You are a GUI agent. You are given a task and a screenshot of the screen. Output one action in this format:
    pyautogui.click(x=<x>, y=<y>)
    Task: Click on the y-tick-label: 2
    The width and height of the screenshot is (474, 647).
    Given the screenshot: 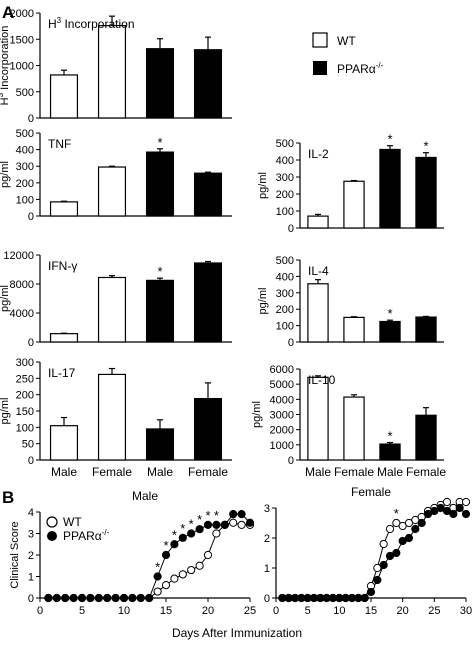 What is the action you would take?
    pyautogui.click(x=267, y=539)
    